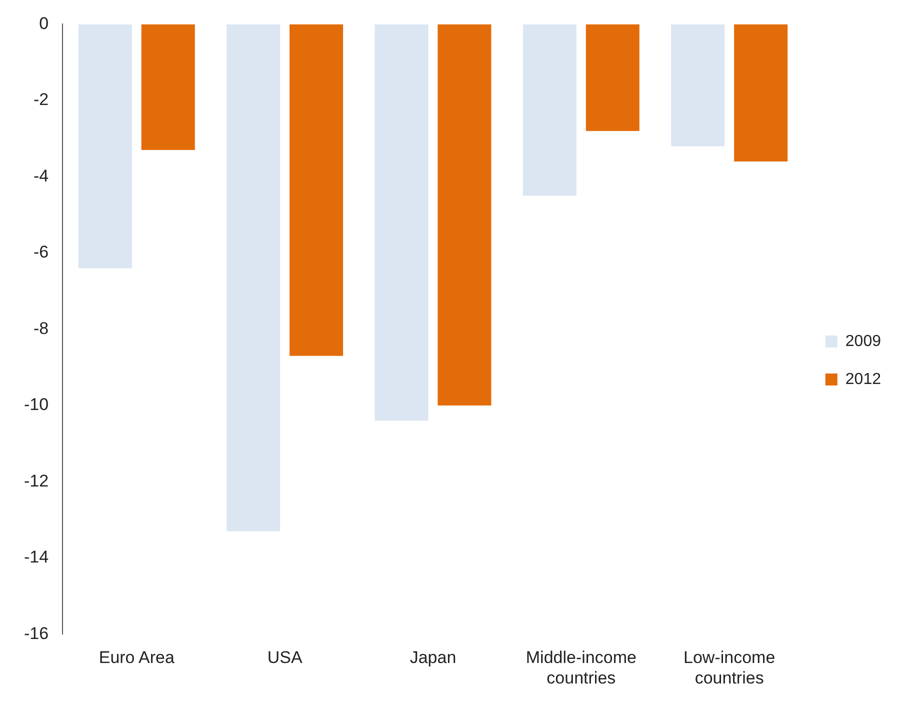 Image resolution: width=901 pixels, height=711 pixels. Describe the element at coordinates (36, 404) in the screenshot. I see `y-tick-label: -10` at that location.